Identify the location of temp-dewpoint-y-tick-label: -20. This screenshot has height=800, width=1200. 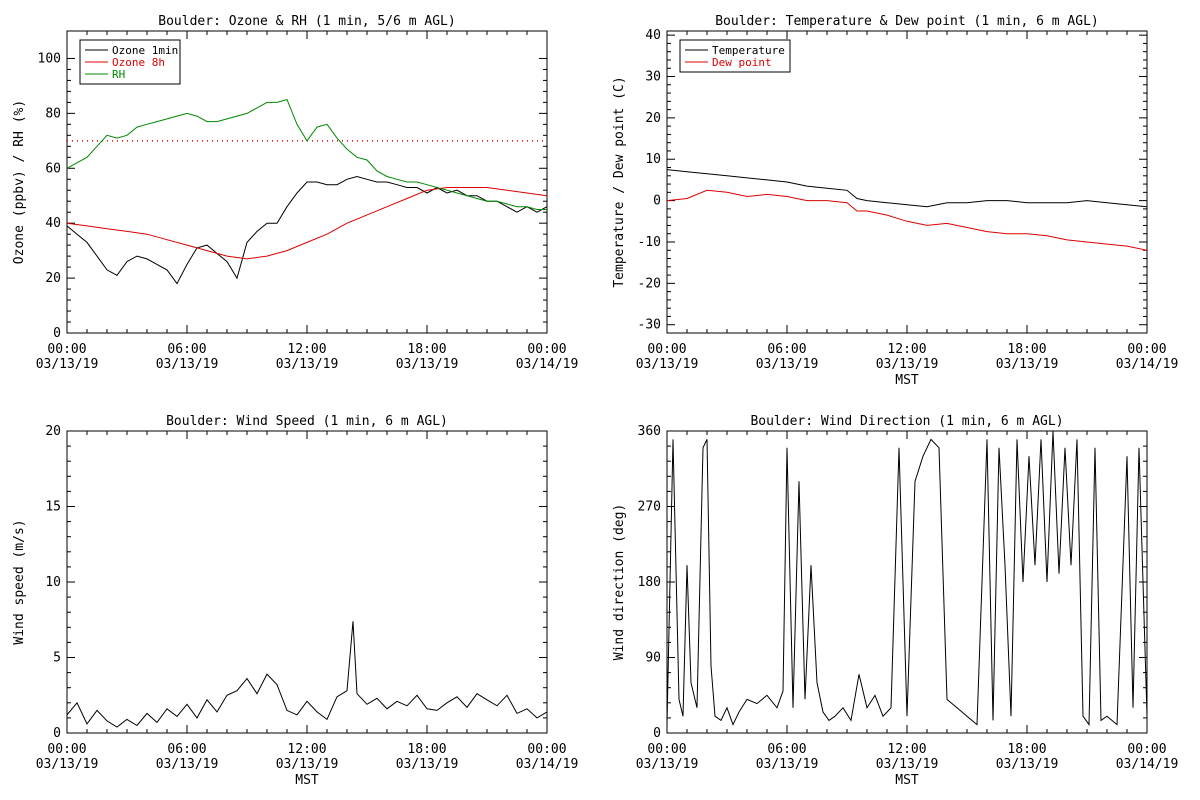
(649, 283).